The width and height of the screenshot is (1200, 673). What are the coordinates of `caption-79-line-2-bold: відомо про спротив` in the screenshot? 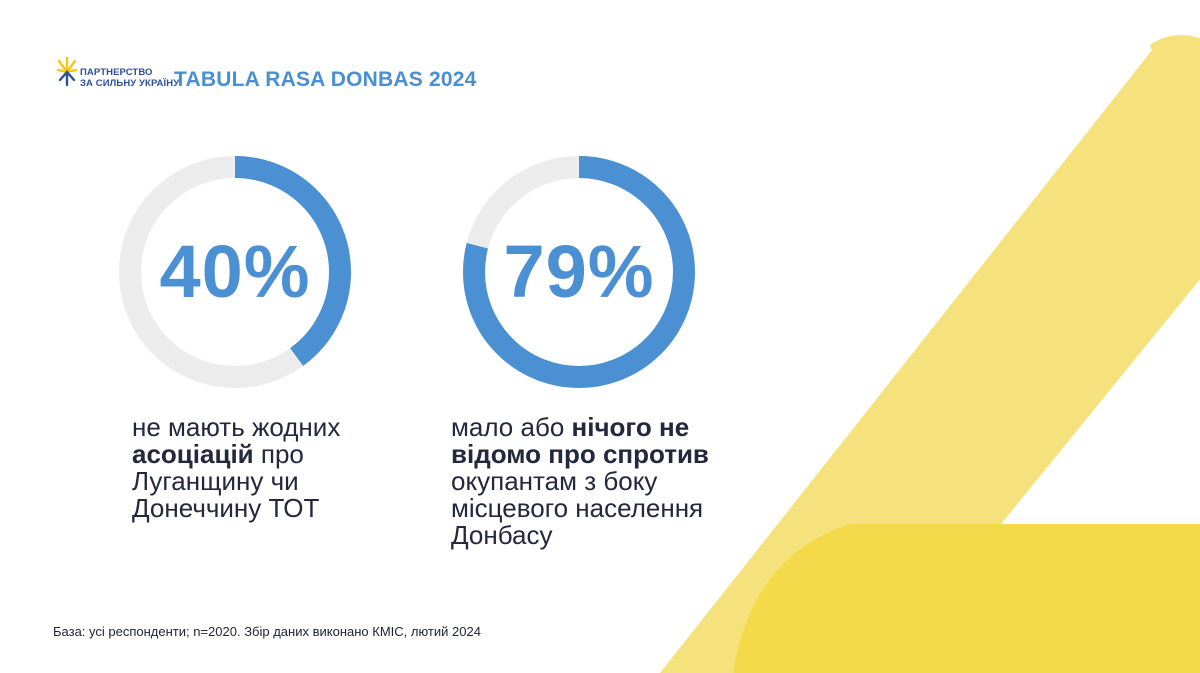 It's located at (580, 454).